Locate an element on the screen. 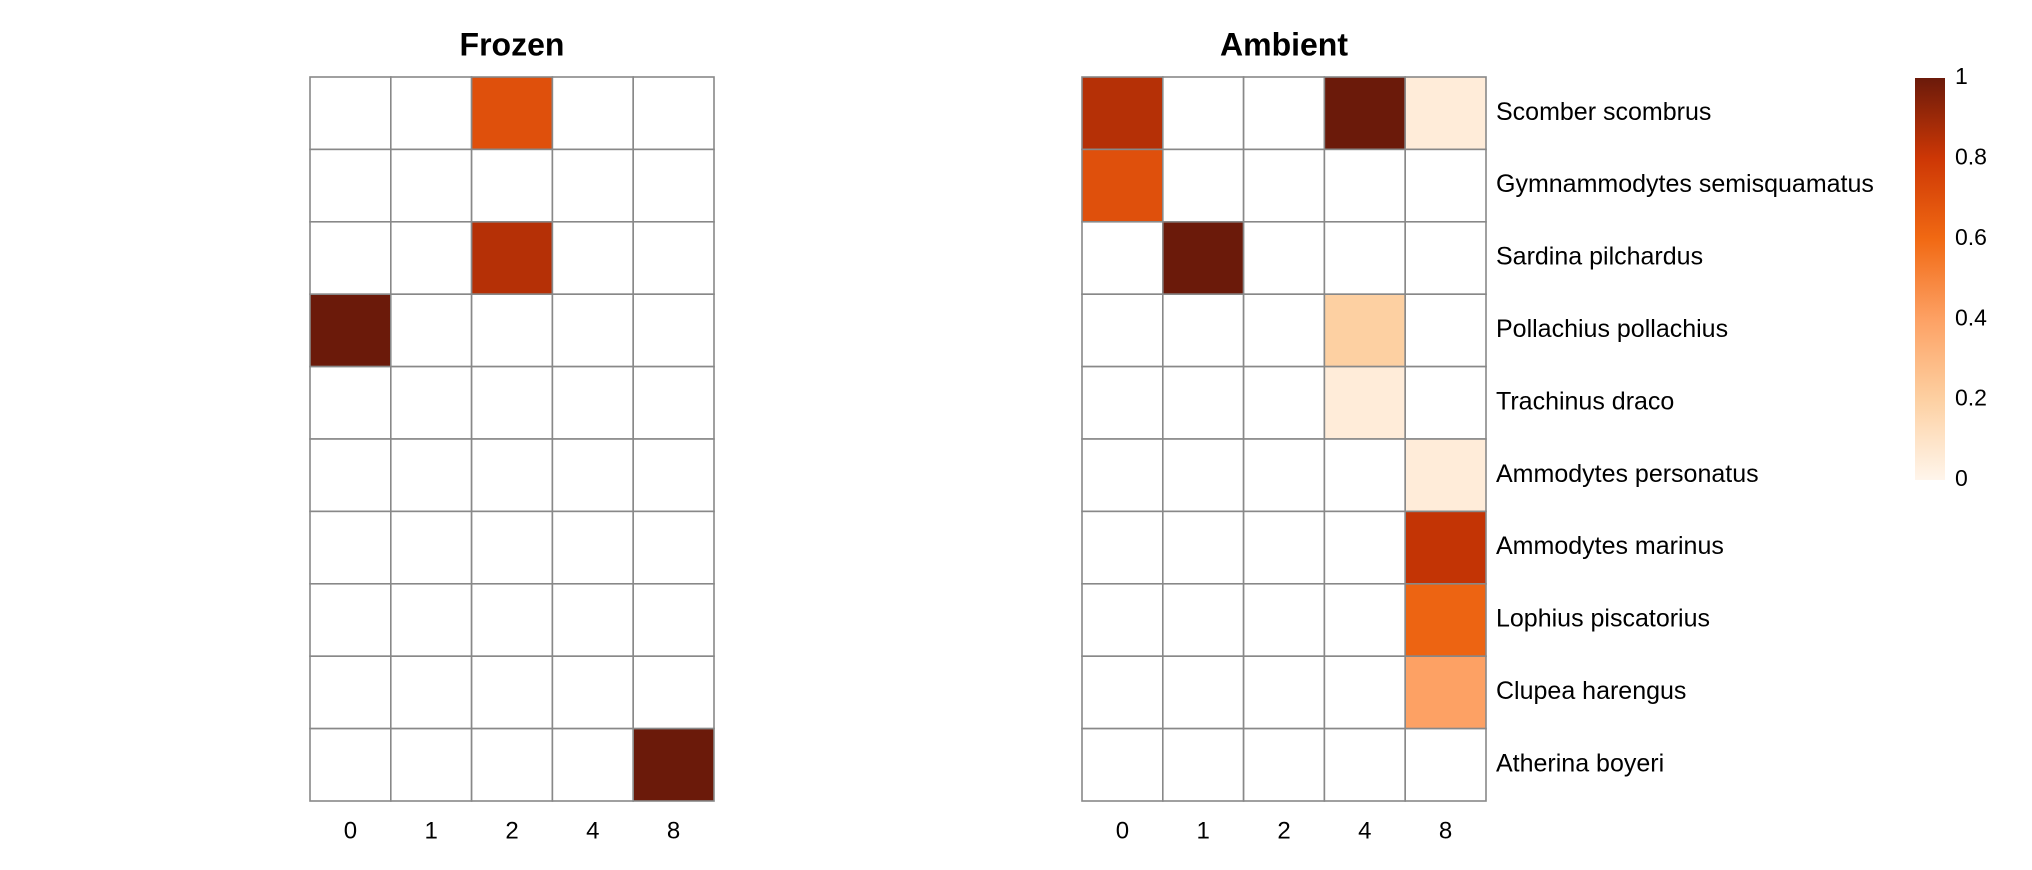 This screenshot has height=870, width=2032. panel-title: Frozen is located at coordinates (512, 44).